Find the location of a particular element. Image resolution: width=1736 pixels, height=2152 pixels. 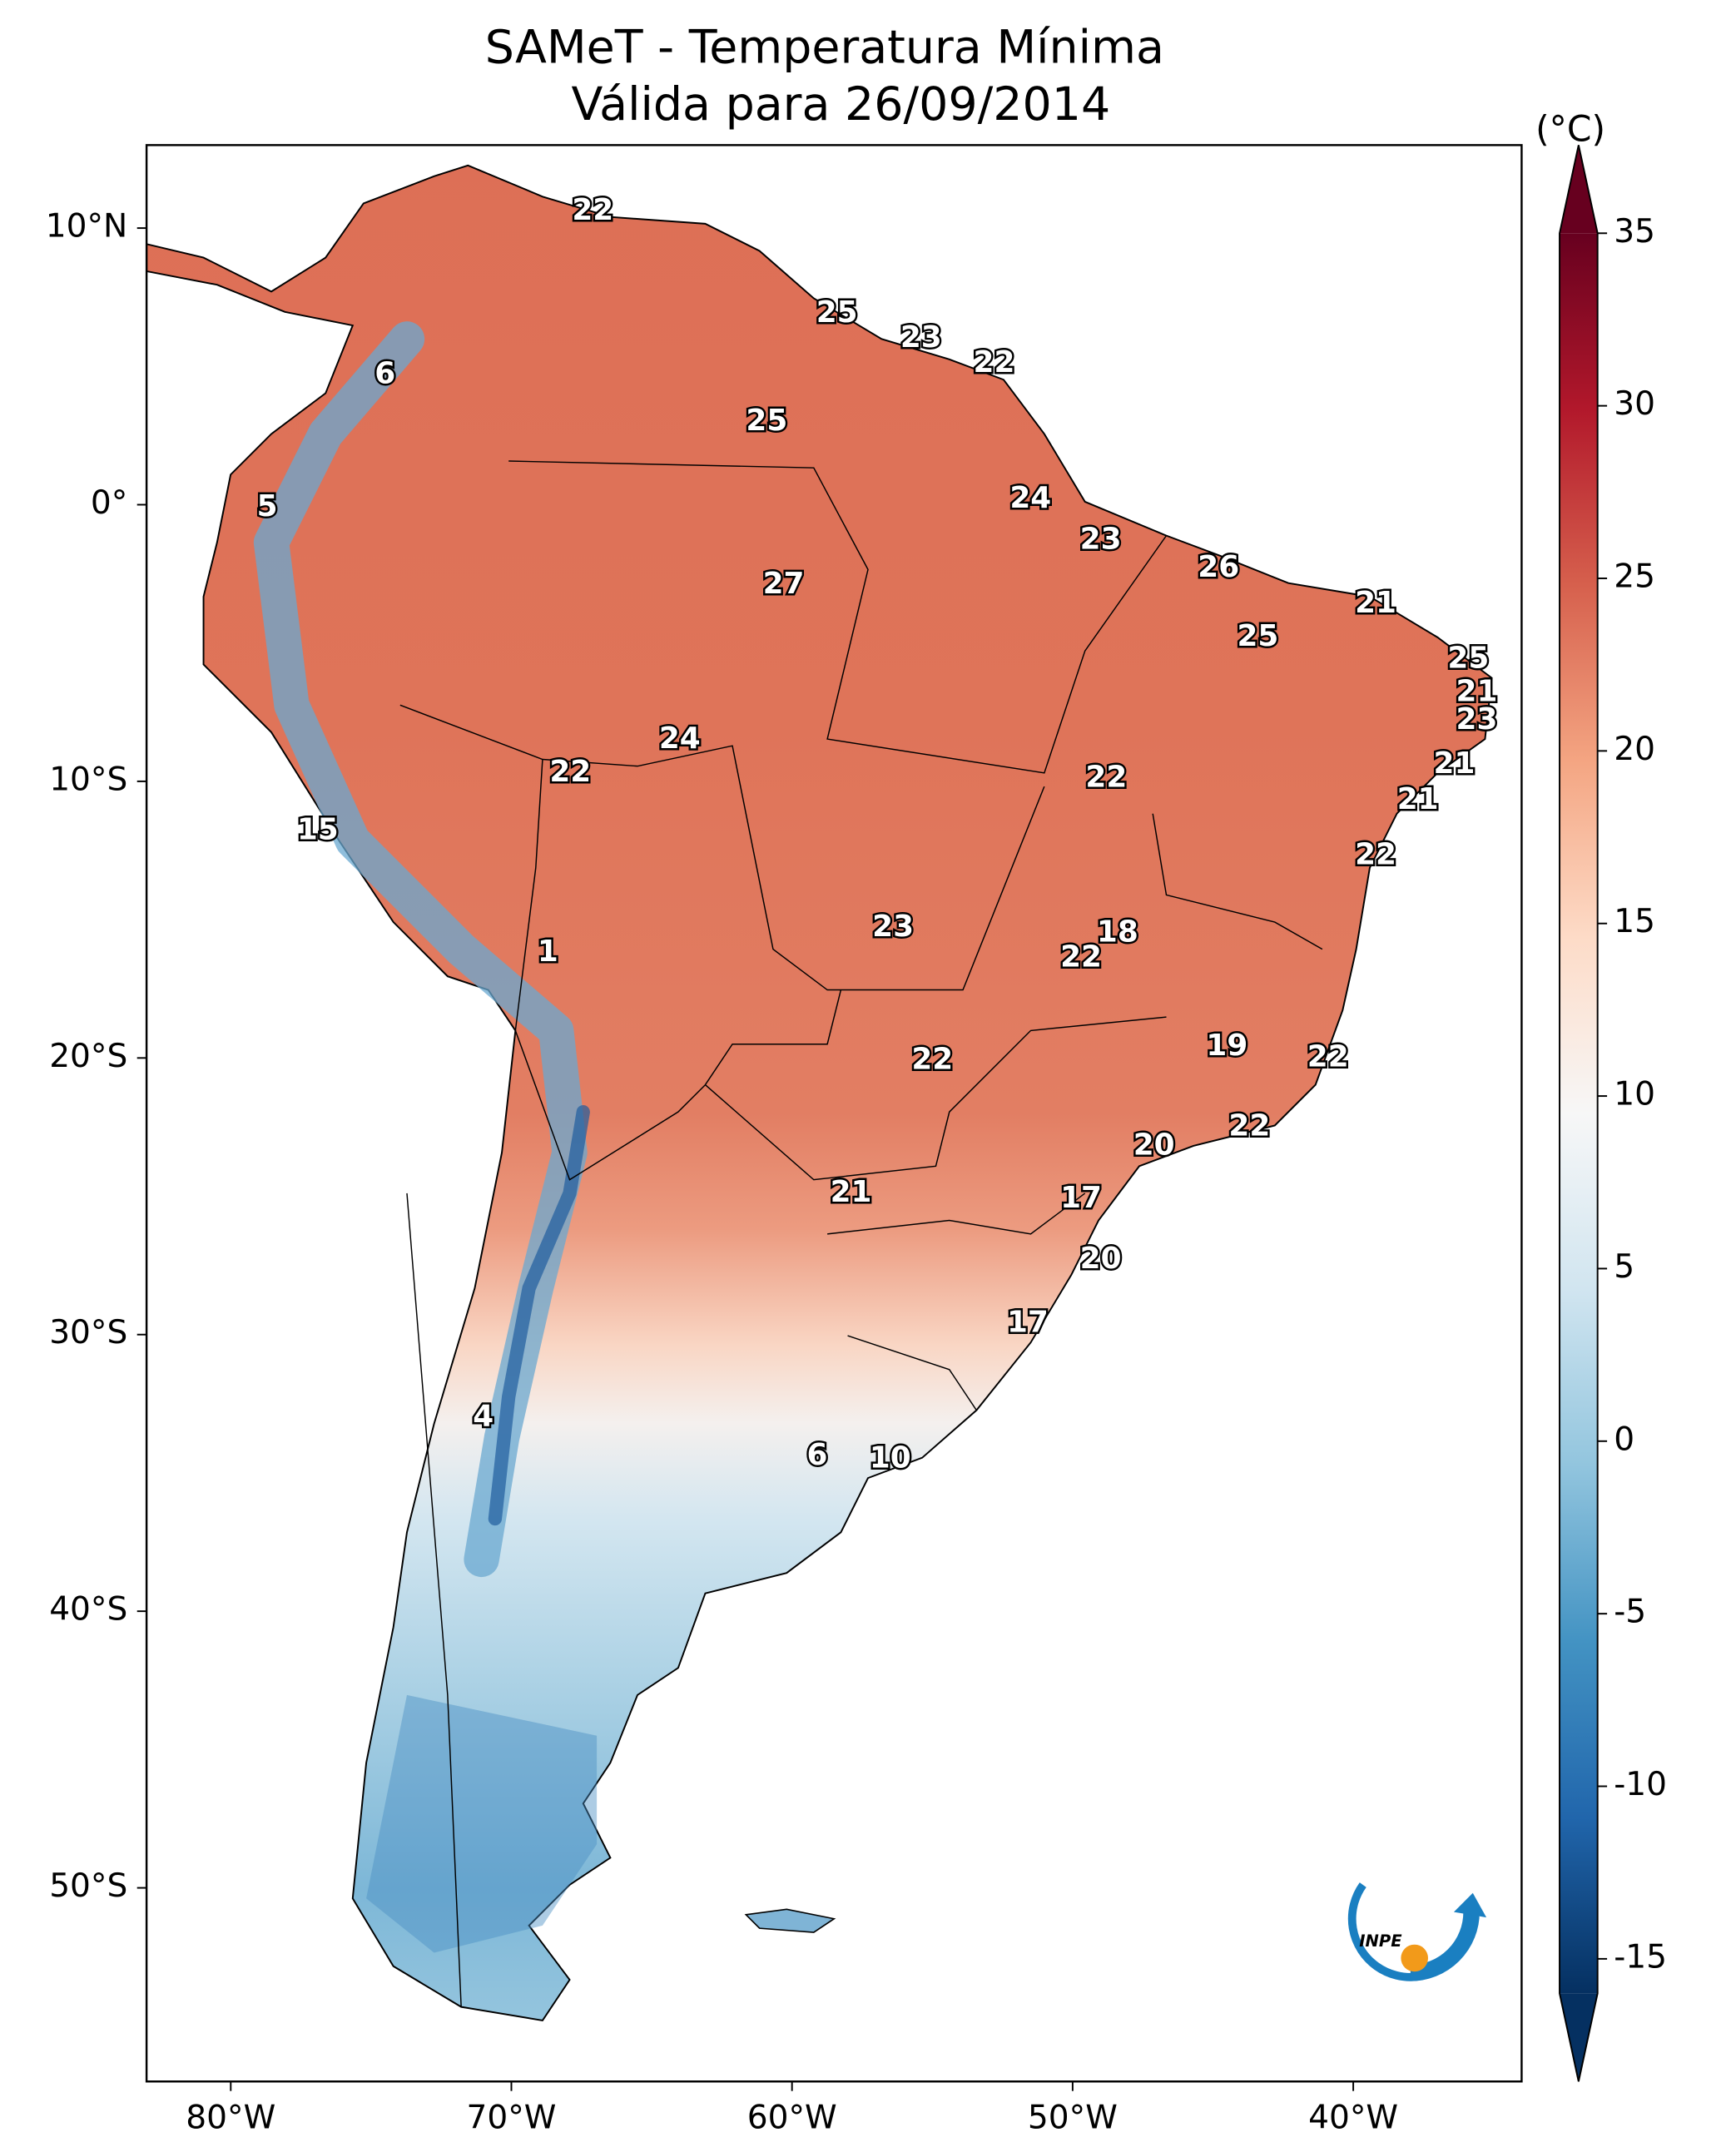

x-tick-label: 70°W is located at coordinates (512, 2117).